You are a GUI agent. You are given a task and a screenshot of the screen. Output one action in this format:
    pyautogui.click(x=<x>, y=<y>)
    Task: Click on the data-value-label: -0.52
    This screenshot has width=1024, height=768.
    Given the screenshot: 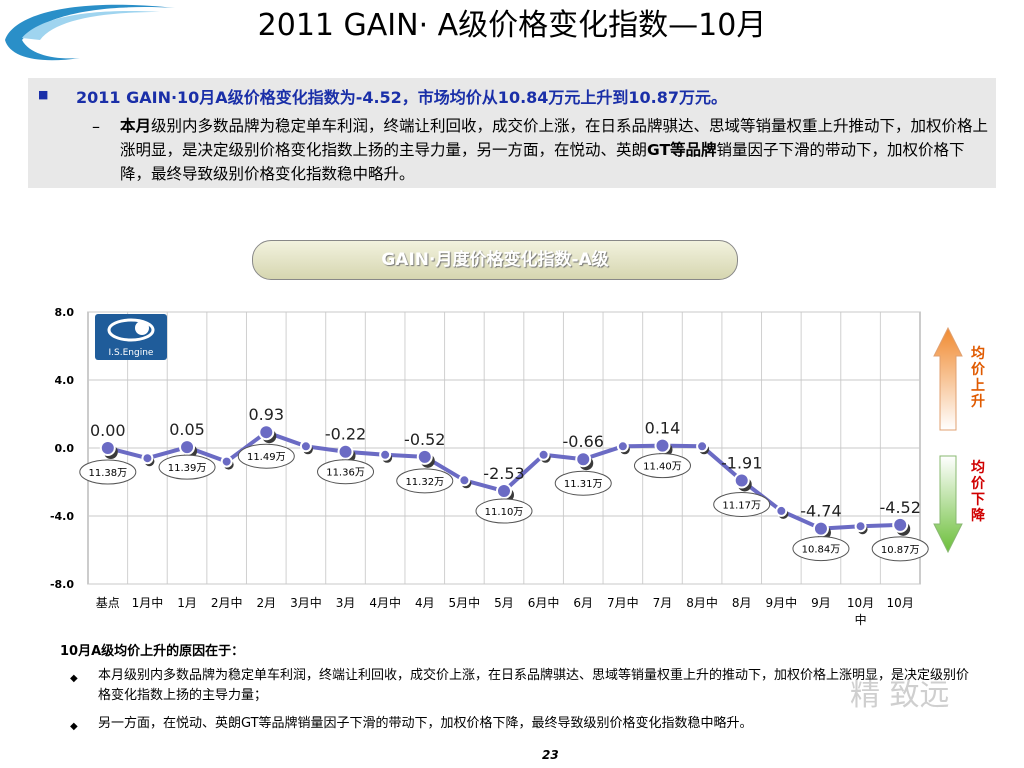 What is the action you would take?
    pyautogui.click(x=424, y=439)
    